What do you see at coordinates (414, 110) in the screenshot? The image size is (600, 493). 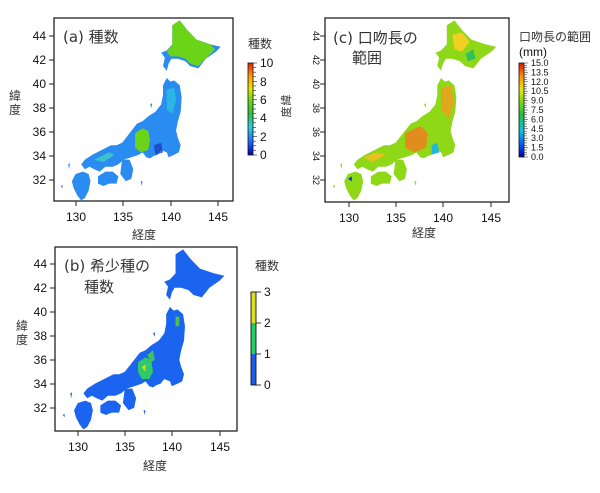 I see `map-proboscis-range` at bounding box center [414, 110].